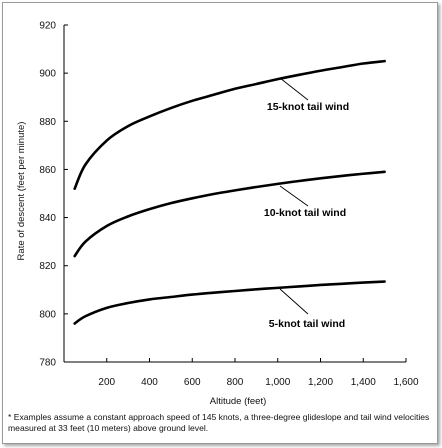 This screenshot has height=448, width=442. What do you see at coordinates (320, 382) in the screenshot?
I see `x-tick-label: 1,200` at bounding box center [320, 382].